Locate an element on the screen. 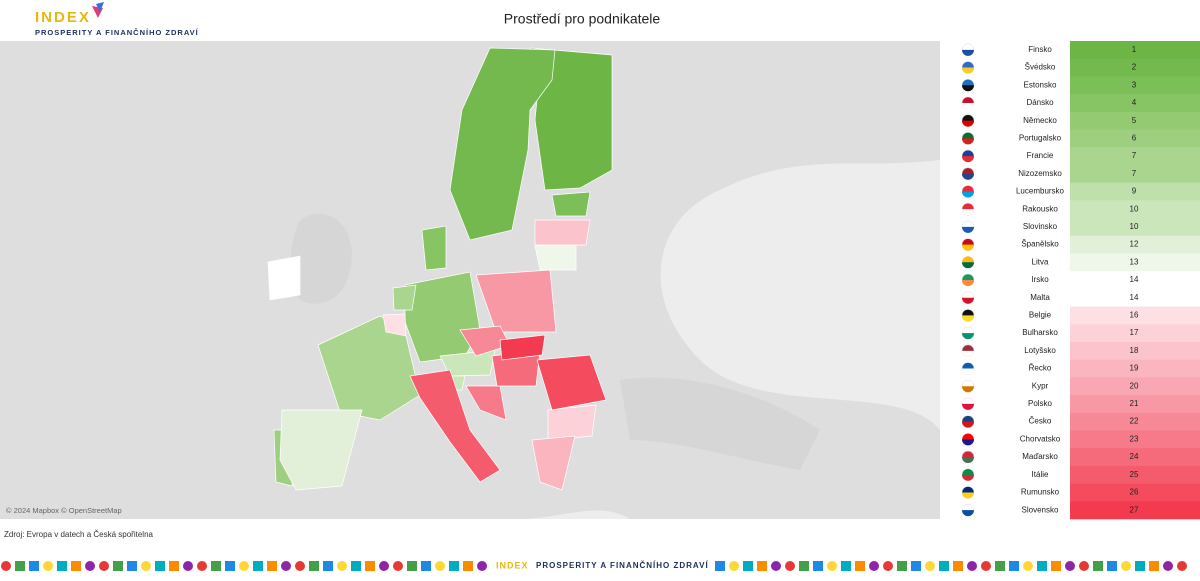  rank-value: 2 is located at coordinates (1134, 67).